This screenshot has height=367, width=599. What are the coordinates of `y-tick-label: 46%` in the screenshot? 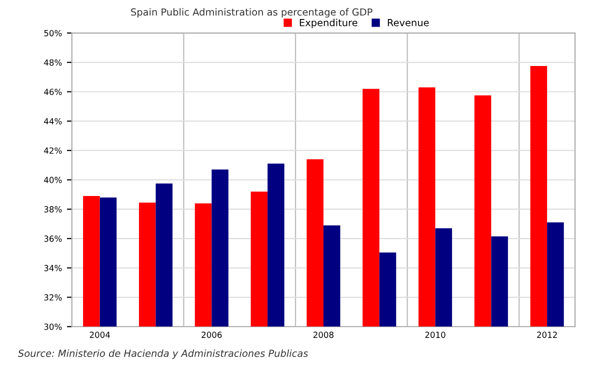 It's located at (53, 92).